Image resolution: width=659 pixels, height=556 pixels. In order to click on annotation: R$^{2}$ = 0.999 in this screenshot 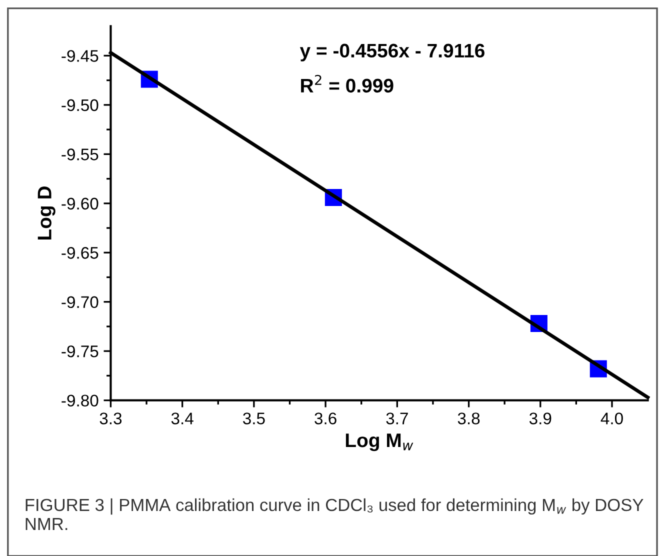, I will do `click(347, 83)`.